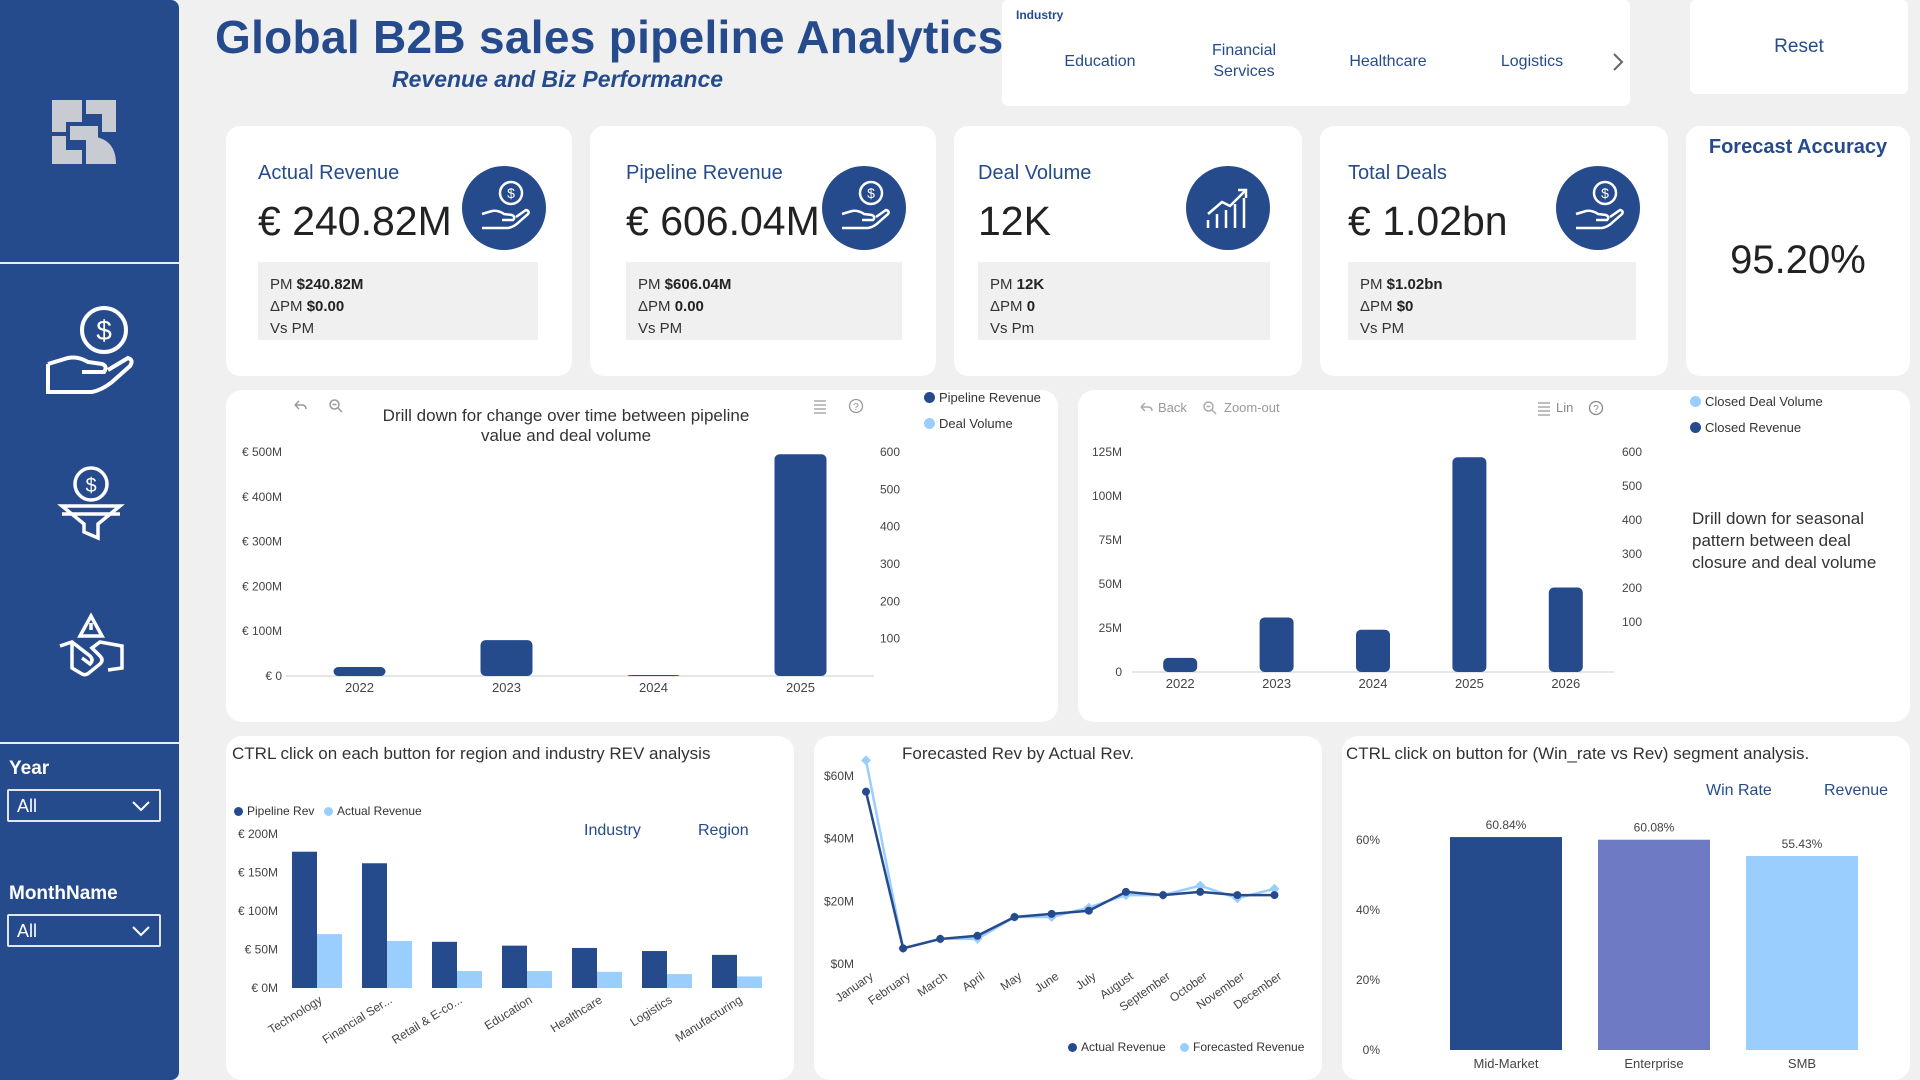 Image resolution: width=1920 pixels, height=1080 pixels. Describe the element at coordinates (1756, 401) in the screenshot. I see `legend-item: Closed Deal Volume` at that location.